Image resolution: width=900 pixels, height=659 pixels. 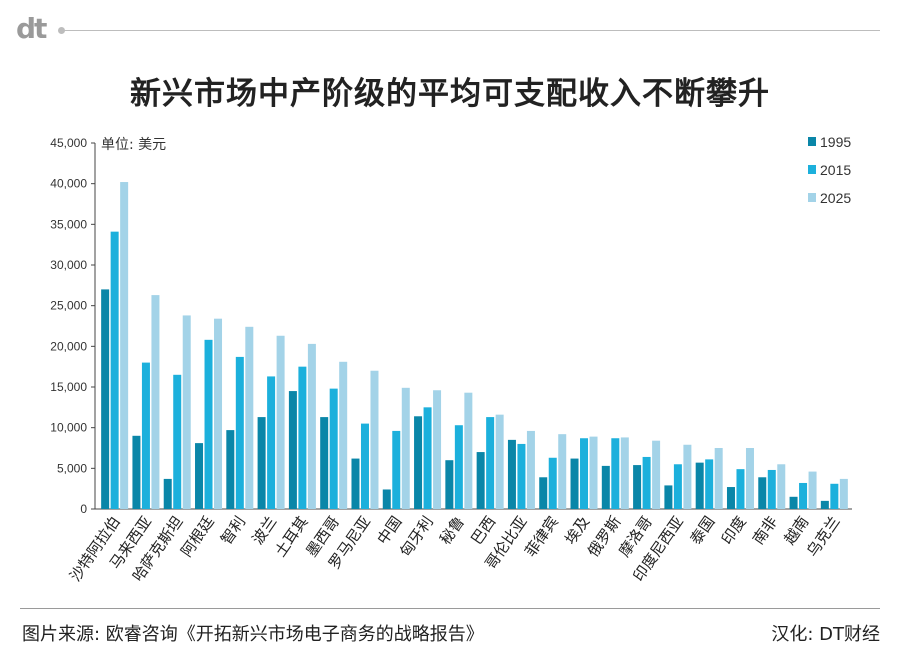 What do you see at coordinates (416, 536) in the screenshot?
I see `x-category-label: 匈牙利` at bounding box center [416, 536].